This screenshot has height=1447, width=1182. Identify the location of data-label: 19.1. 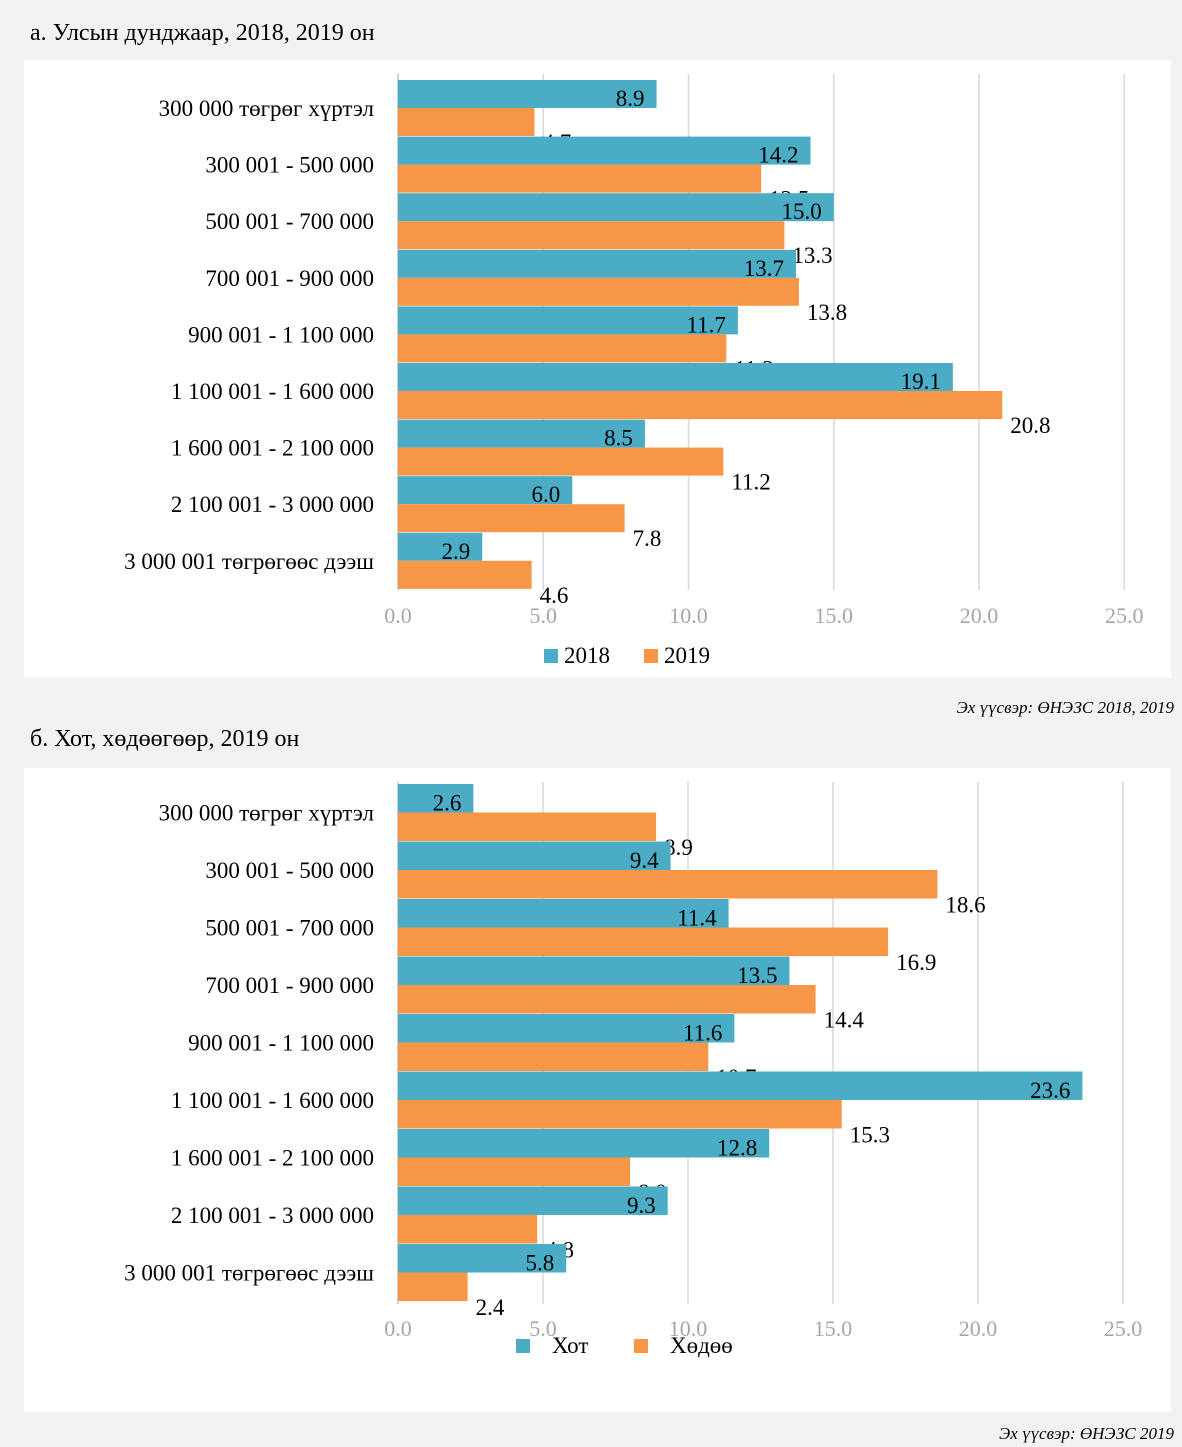
(921, 381).